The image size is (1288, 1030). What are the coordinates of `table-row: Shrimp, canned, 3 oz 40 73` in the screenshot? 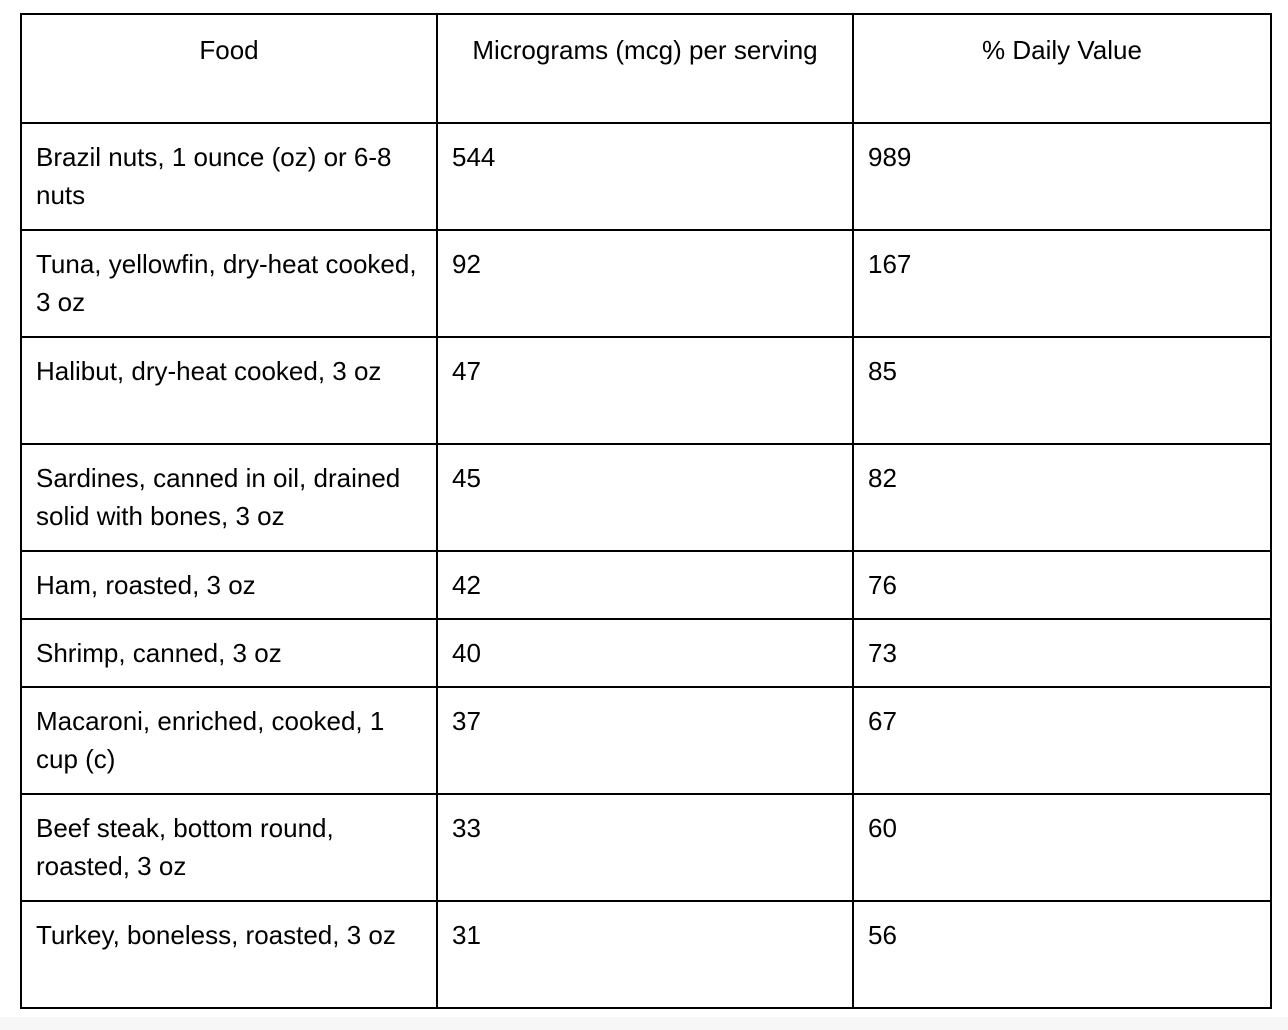 It's located at (646, 653).